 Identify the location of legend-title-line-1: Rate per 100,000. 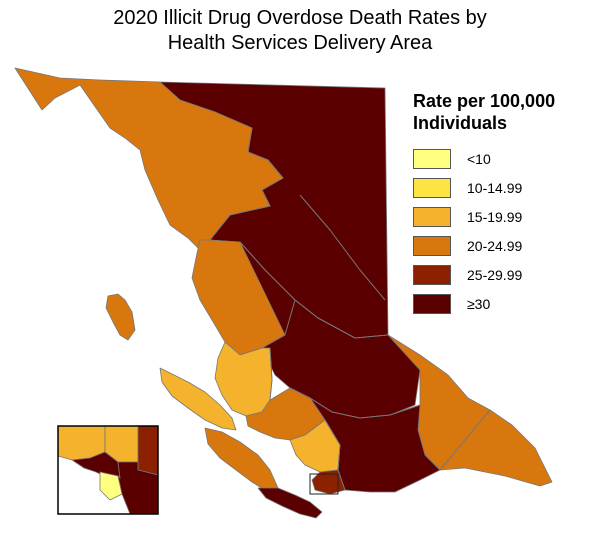
(484, 101).